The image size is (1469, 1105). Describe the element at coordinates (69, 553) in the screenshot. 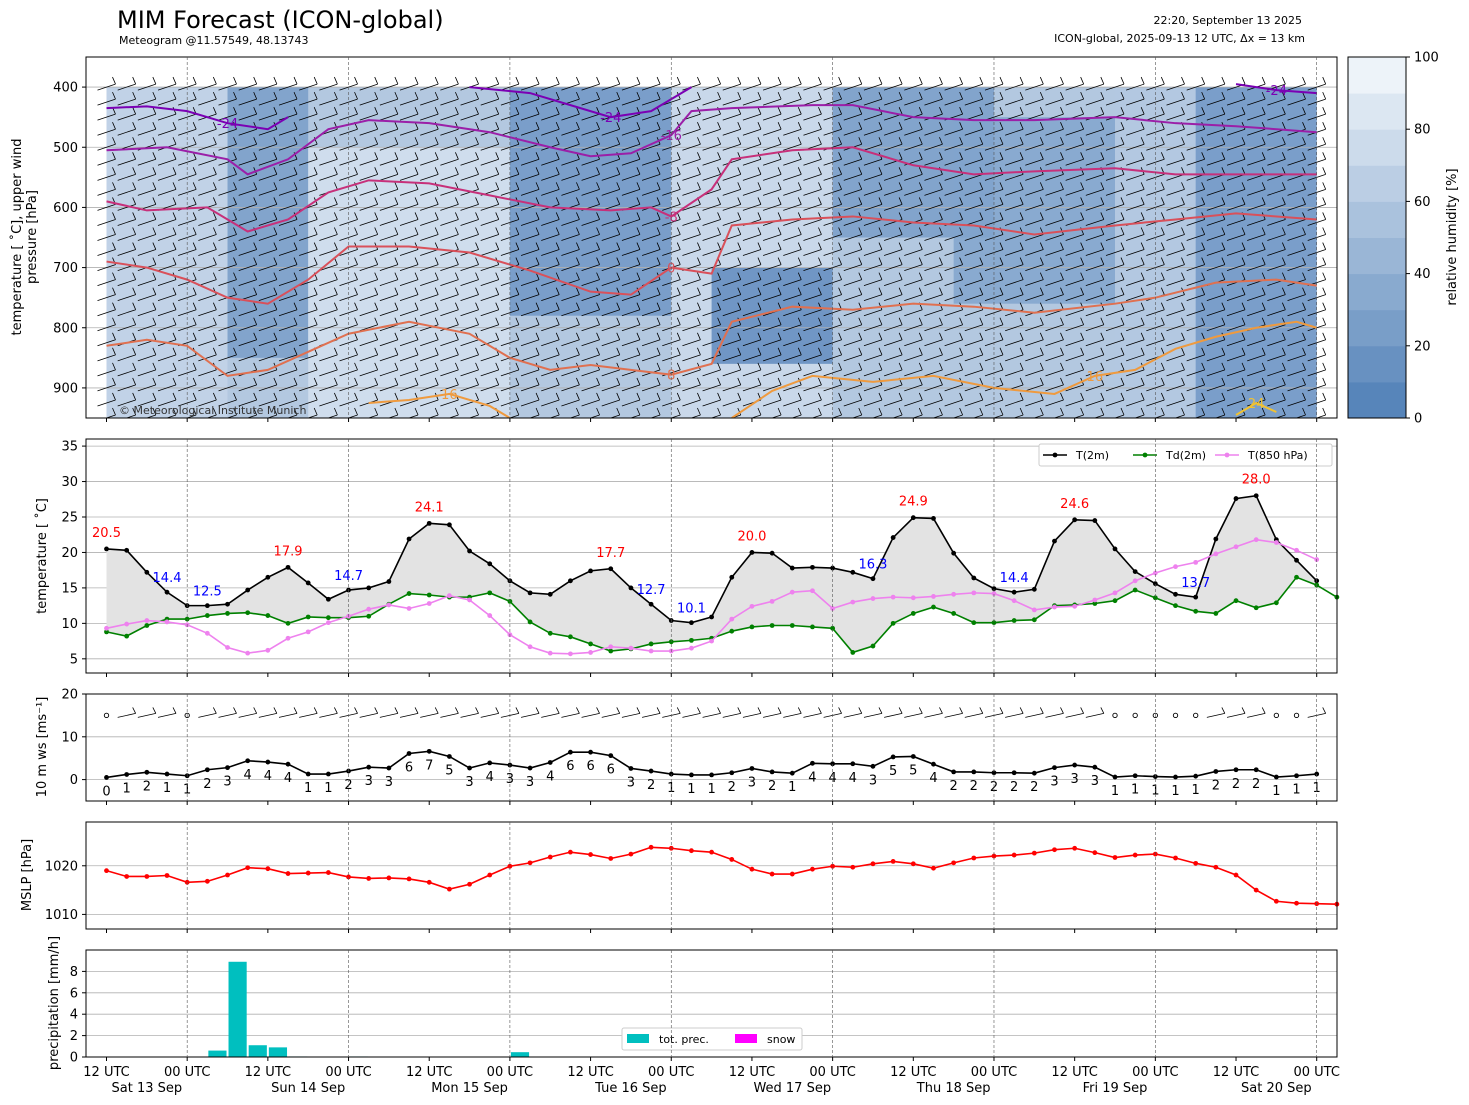

I see `temperature-tick-label: 20` at that location.